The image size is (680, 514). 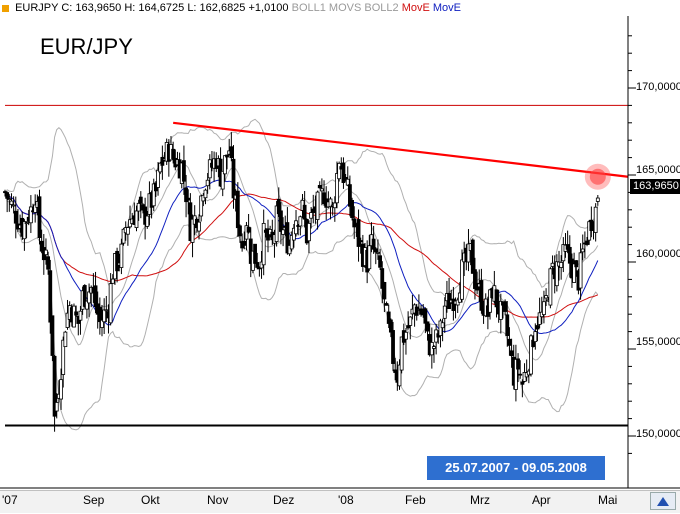 I want to click on legend-indicator-move-red: MovE, so click(x=415, y=8).